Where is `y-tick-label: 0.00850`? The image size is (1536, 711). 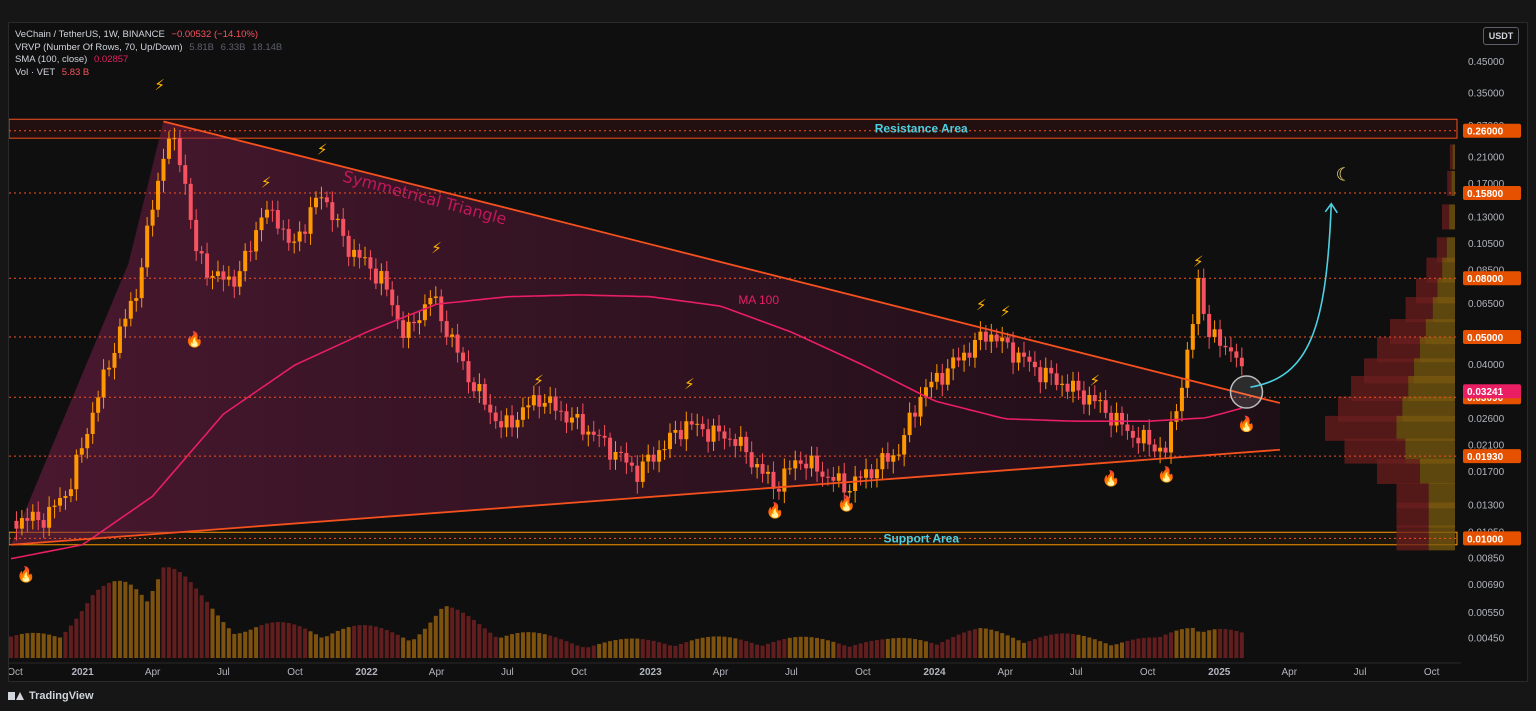
y-tick-label: 0.00850 is located at coordinates (1486, 559).